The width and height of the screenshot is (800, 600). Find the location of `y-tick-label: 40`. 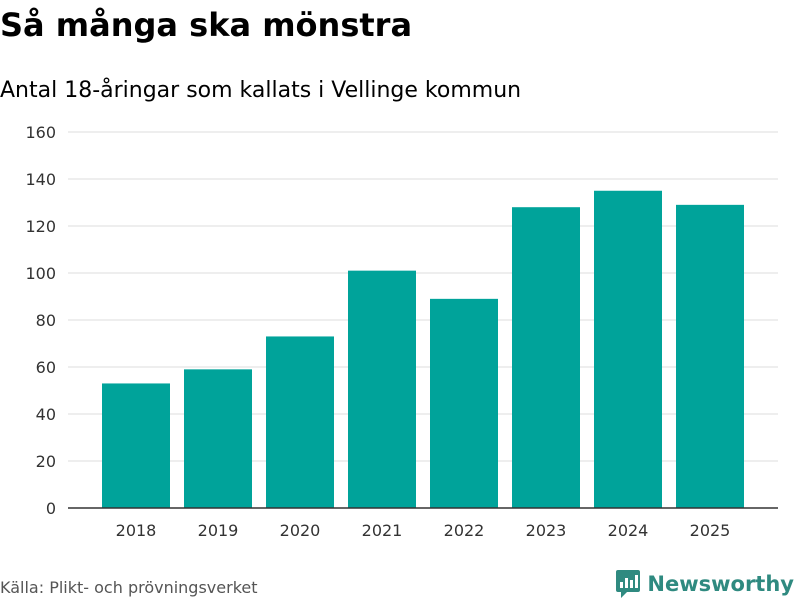

y-tick-label: 40 is located at coordinates (46, 414).